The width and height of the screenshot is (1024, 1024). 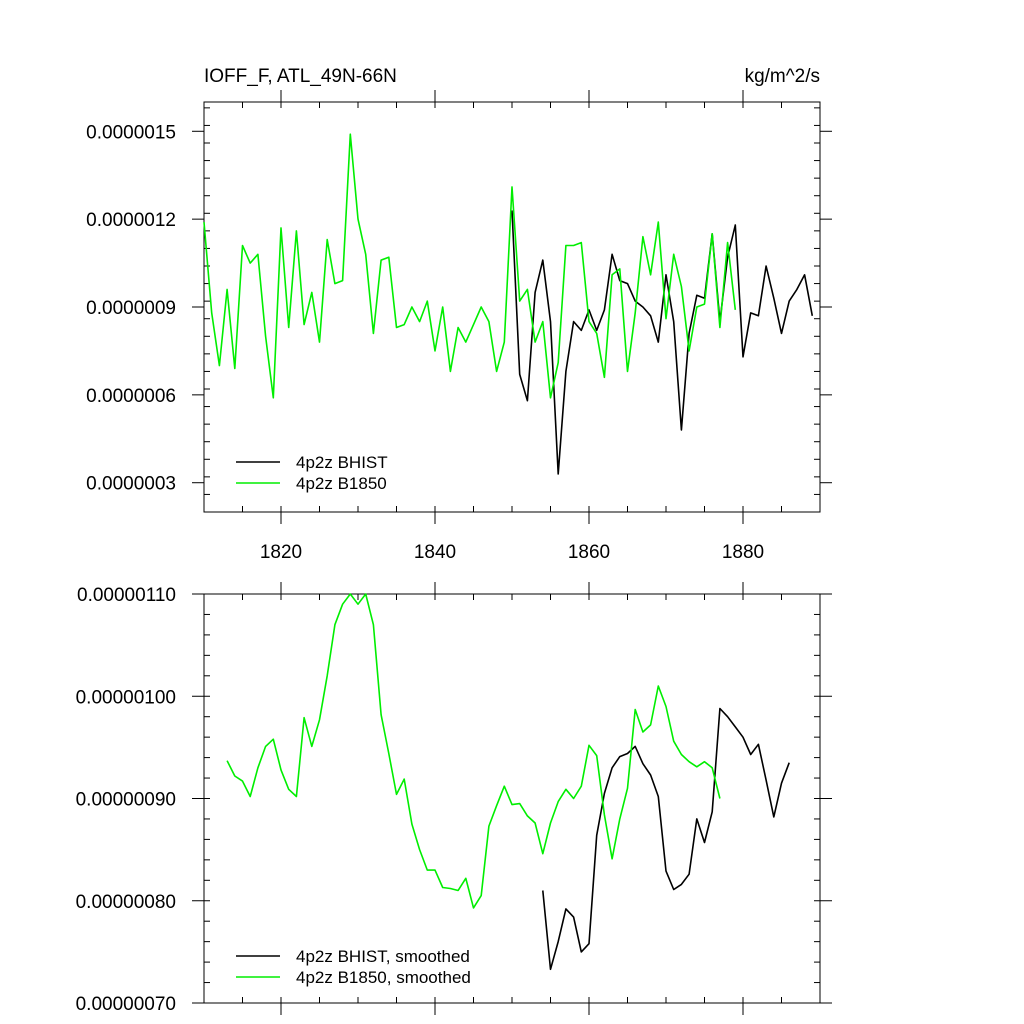 I want to click on top-panel-title: IOFF_F, ATL_49N-66N, so click(x=300, y=76).